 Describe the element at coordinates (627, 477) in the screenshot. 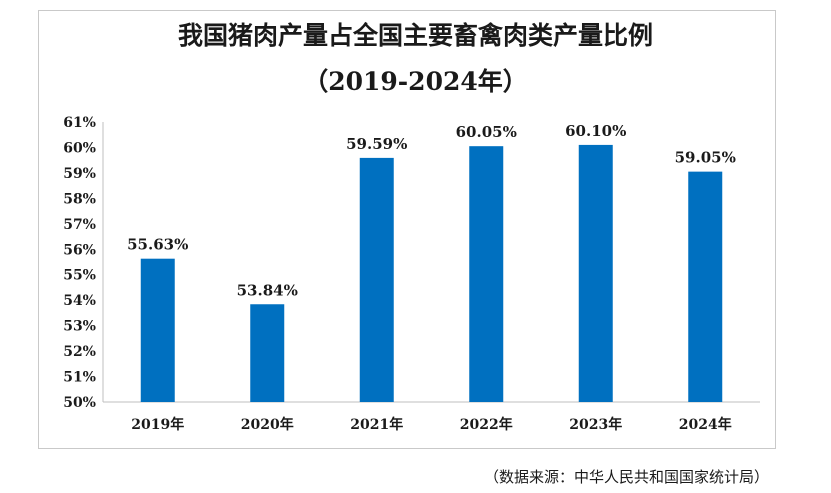

I see `source-note: （数据来源：中华人民共和国国家统计局）` at that location.